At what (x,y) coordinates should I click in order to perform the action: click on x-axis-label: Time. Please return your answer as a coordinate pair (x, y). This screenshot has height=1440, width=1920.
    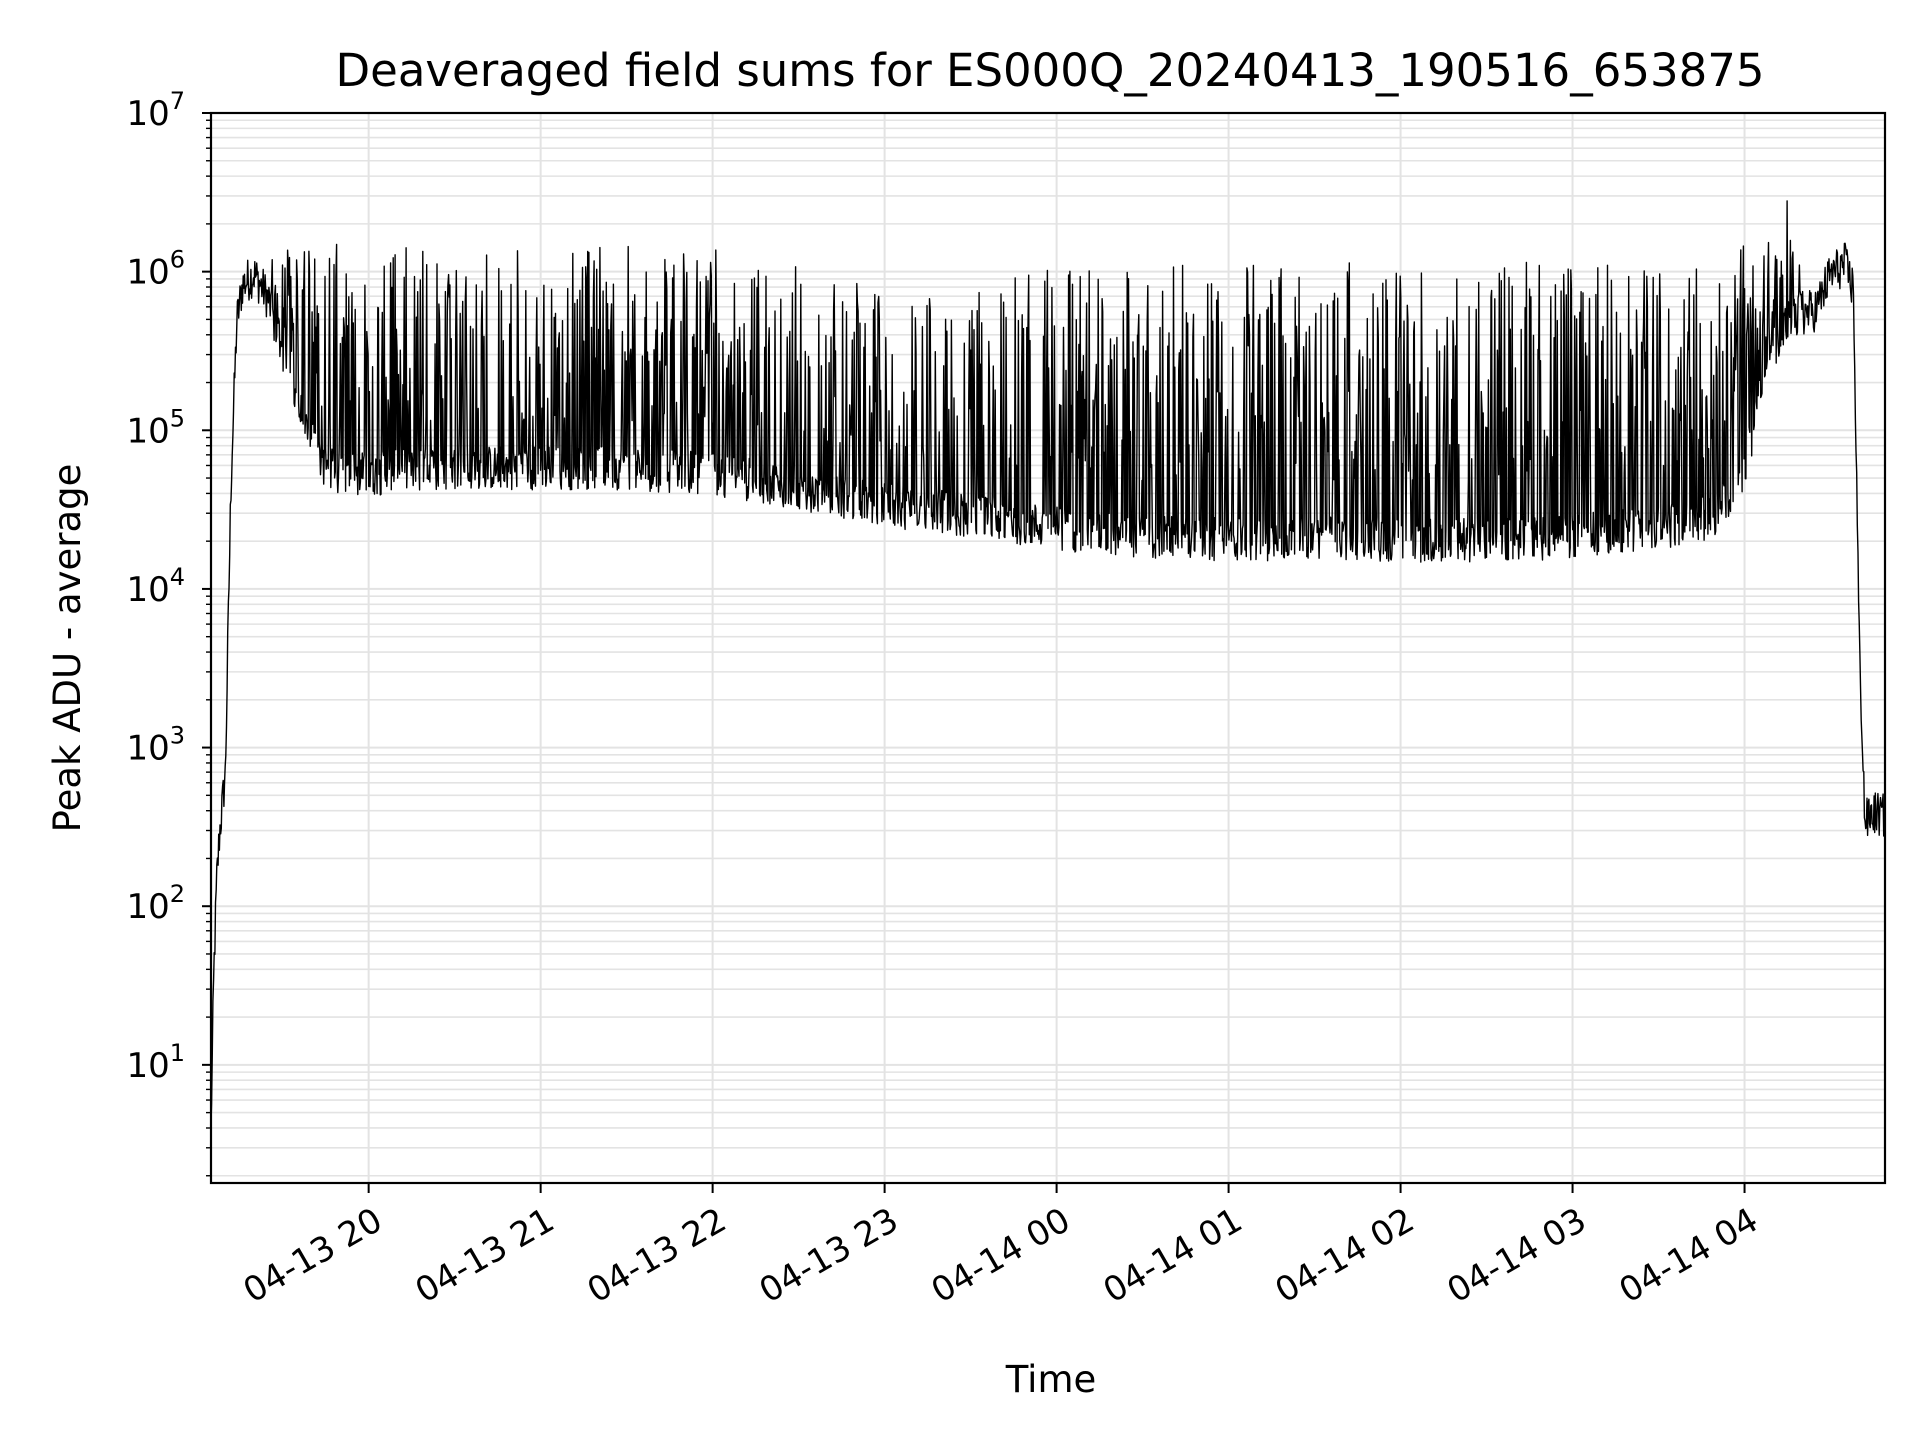
    Looking at the image, I should click on (1051, 1379).